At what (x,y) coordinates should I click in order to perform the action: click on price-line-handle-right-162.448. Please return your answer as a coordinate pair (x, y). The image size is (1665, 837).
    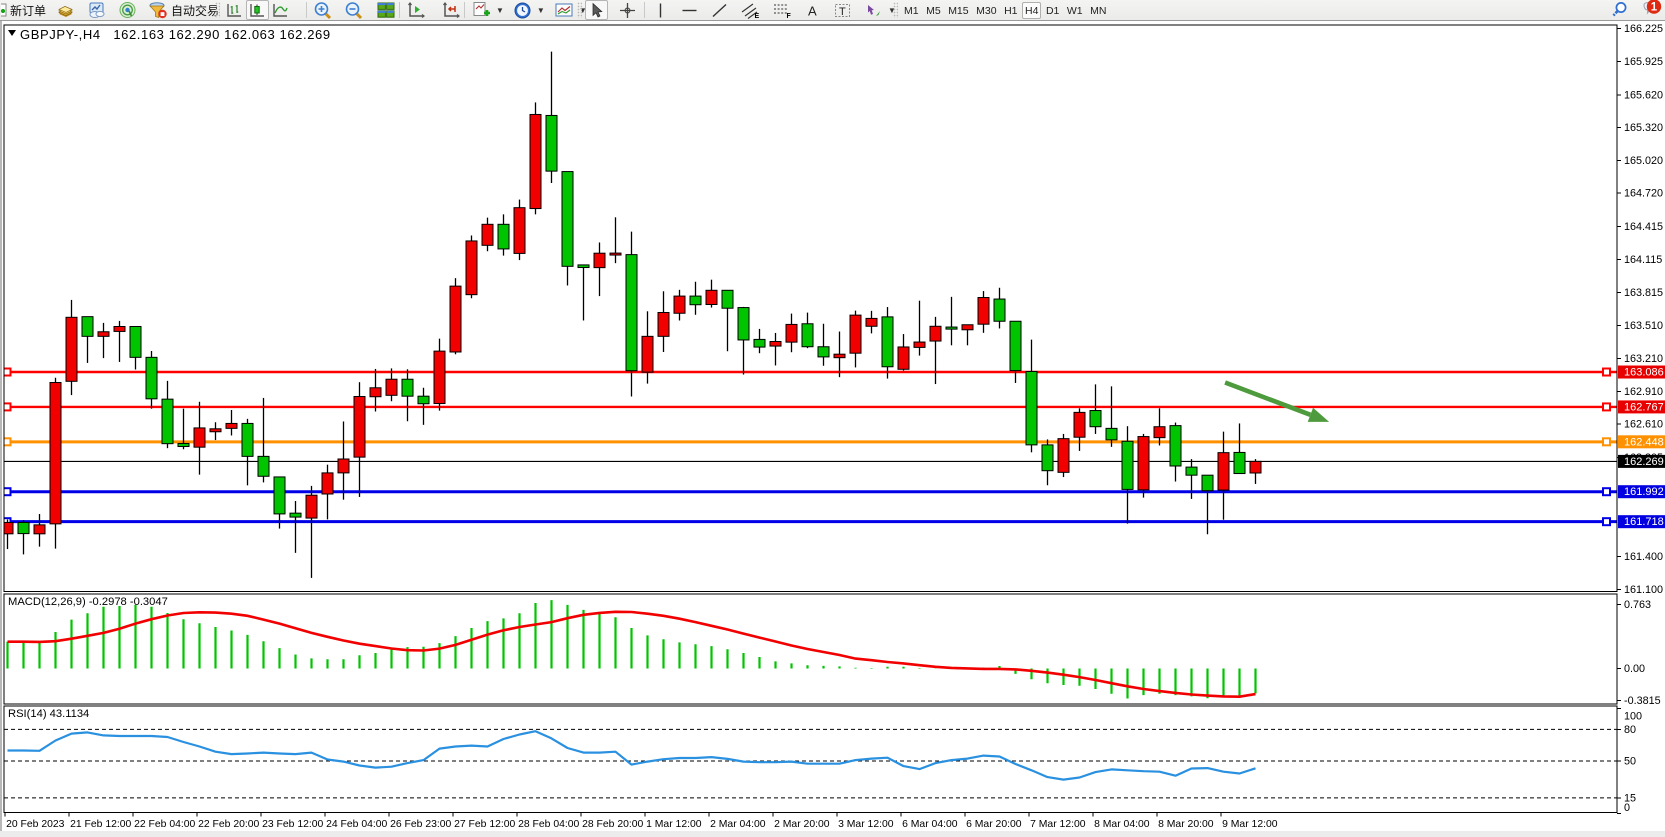
    Looking at the image, I should click on (1606, 442).